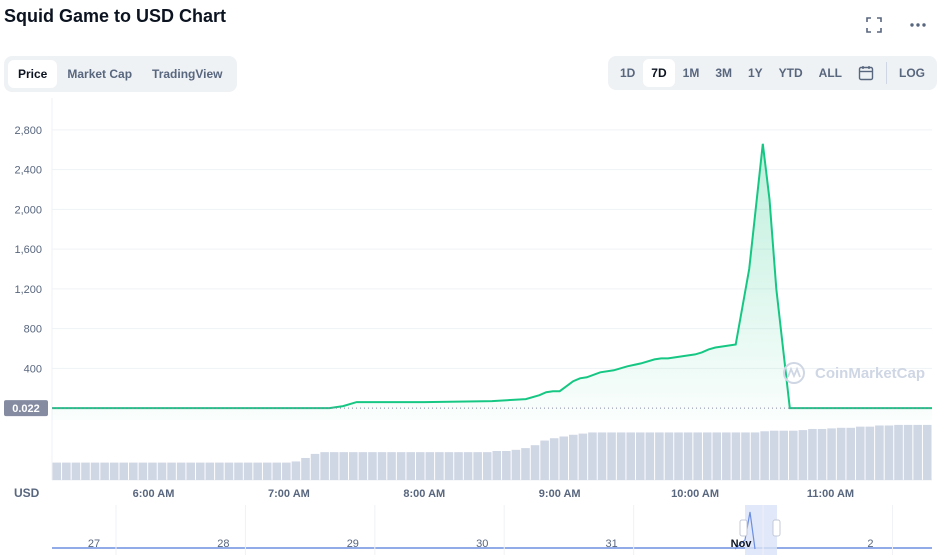 The image size is (951, 560). I want to click on y-unit-label: USD, so click(27, 493).